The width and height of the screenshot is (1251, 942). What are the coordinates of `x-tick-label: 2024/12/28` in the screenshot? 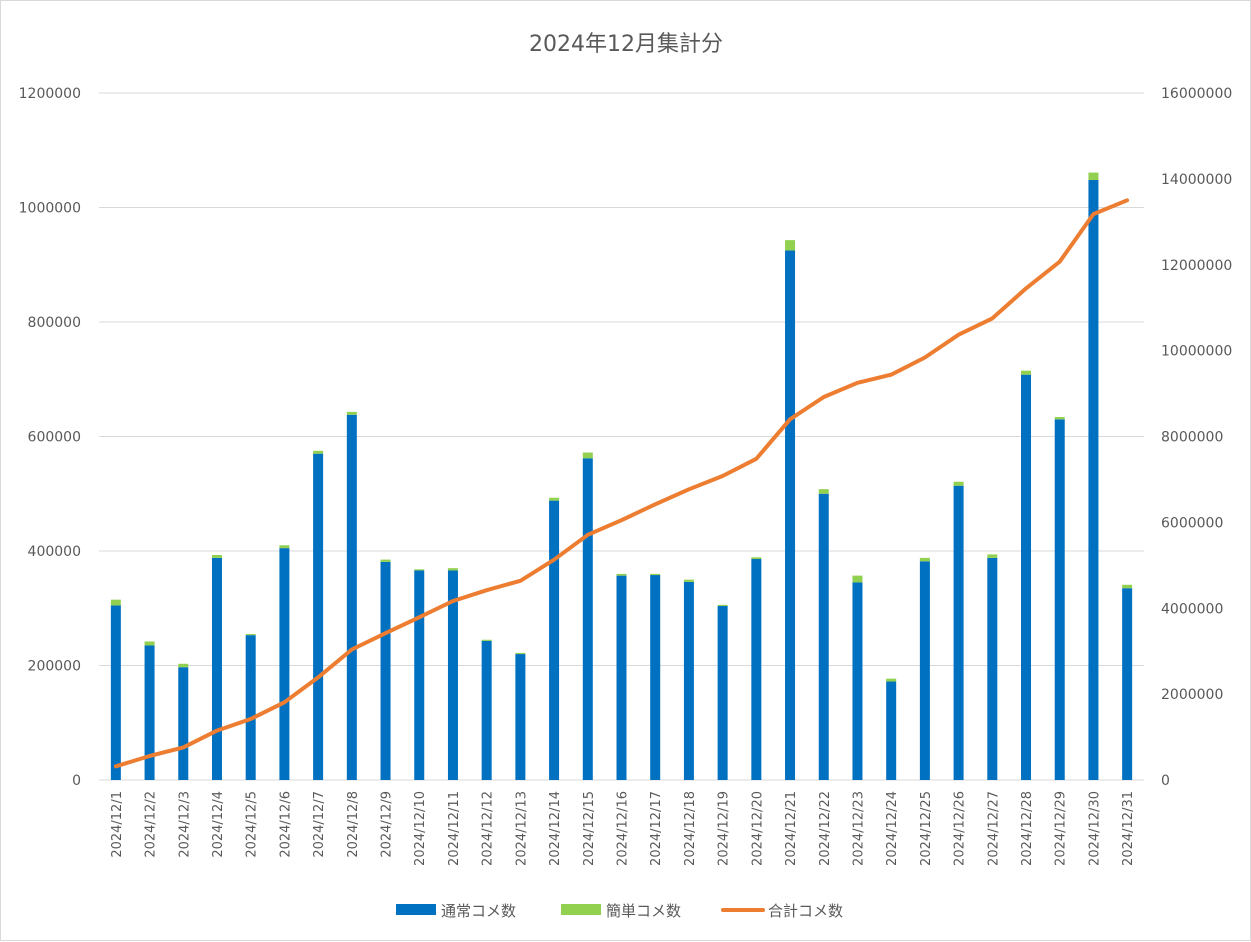 It's located at (1027, 828).